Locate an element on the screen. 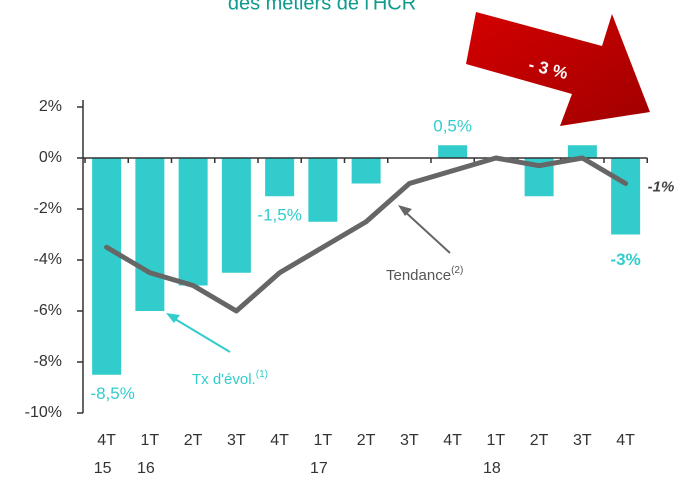 This screenshot has width=693, height=483. series-annotation: Tx d'évol.(1) is located at coordinates (230, 378).